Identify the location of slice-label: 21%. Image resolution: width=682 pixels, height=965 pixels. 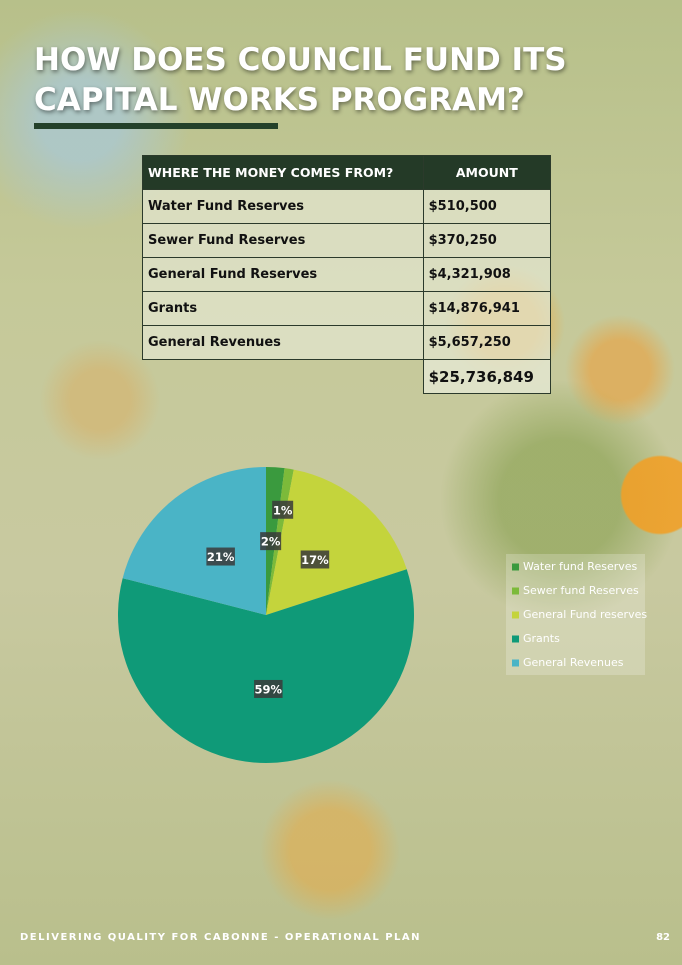
(221, 557).